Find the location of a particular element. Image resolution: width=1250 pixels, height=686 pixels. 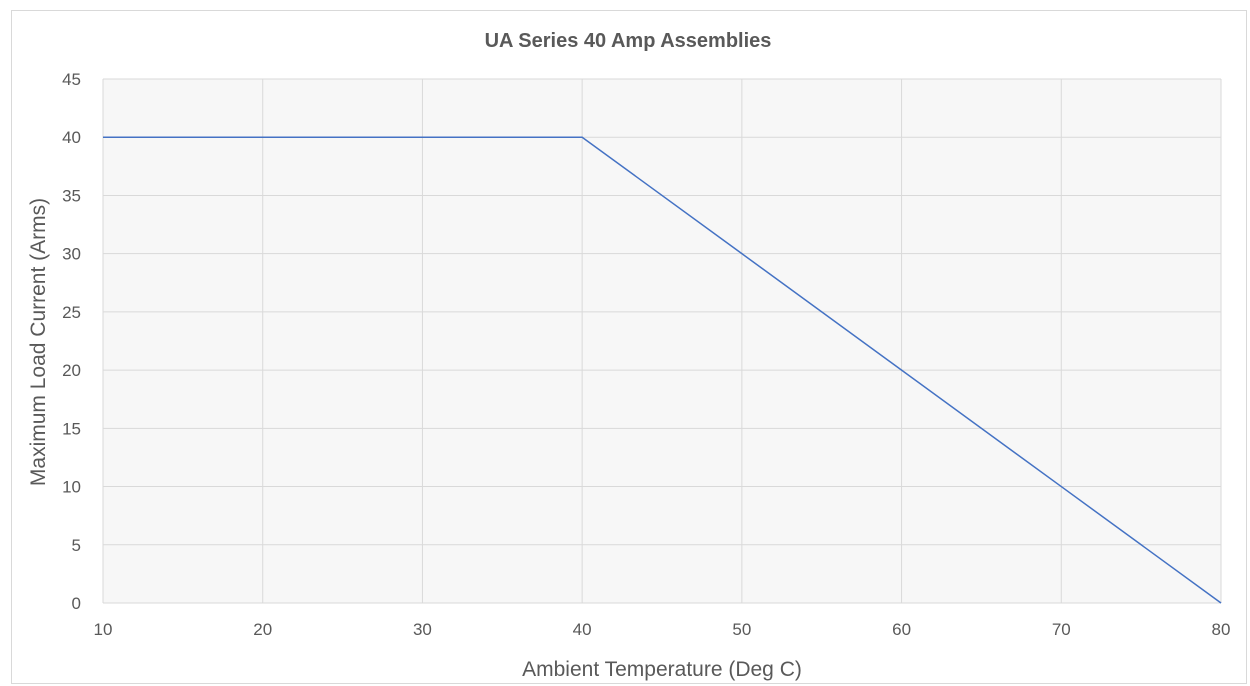

x-tick-label: 10 is located at coordinates (103, 629).